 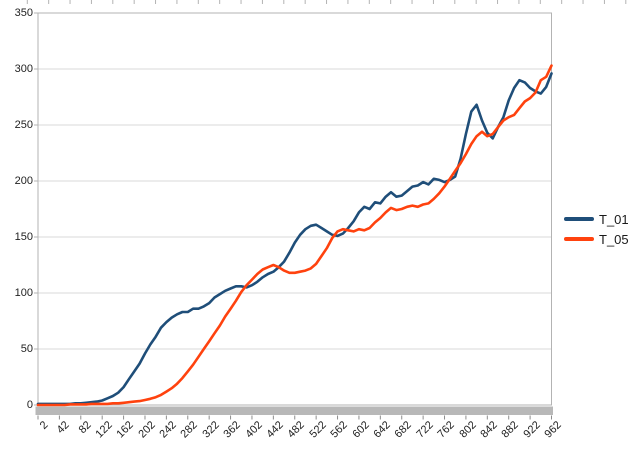 I want to click on y-axis-tick-label: 0, so click(x=29, y=404).